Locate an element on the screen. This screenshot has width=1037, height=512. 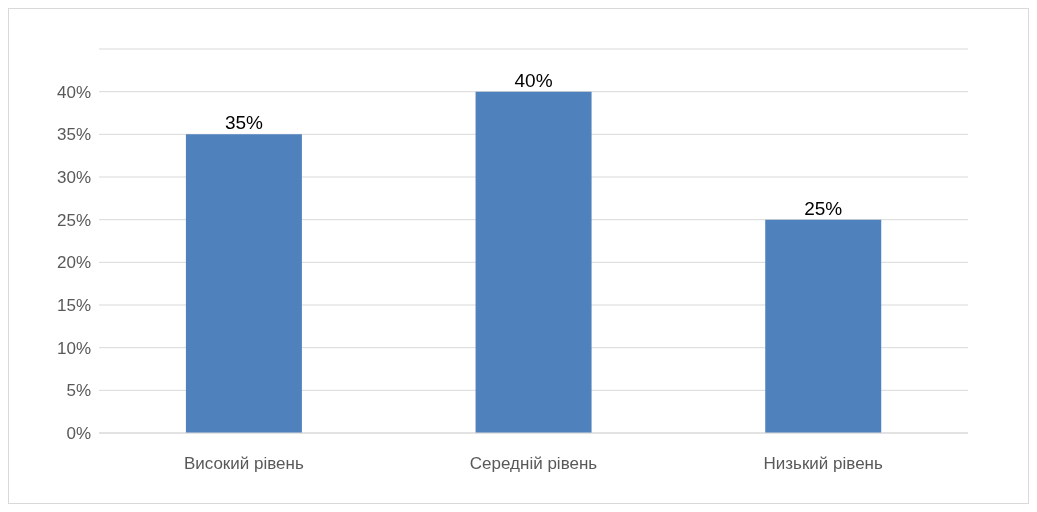
y-tick-label: 0% is located at coordinates (78, 434).